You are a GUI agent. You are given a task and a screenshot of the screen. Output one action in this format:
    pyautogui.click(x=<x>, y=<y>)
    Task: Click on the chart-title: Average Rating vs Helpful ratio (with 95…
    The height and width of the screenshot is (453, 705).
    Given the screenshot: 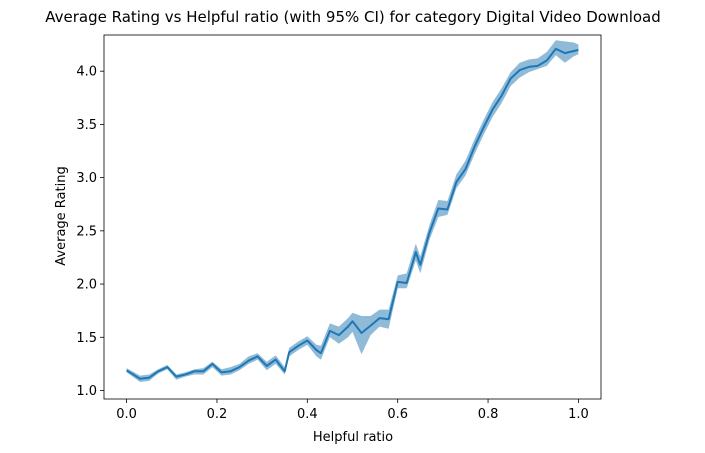 What is the action you would take?
    pyautogui.click(x=353, y=17)
    